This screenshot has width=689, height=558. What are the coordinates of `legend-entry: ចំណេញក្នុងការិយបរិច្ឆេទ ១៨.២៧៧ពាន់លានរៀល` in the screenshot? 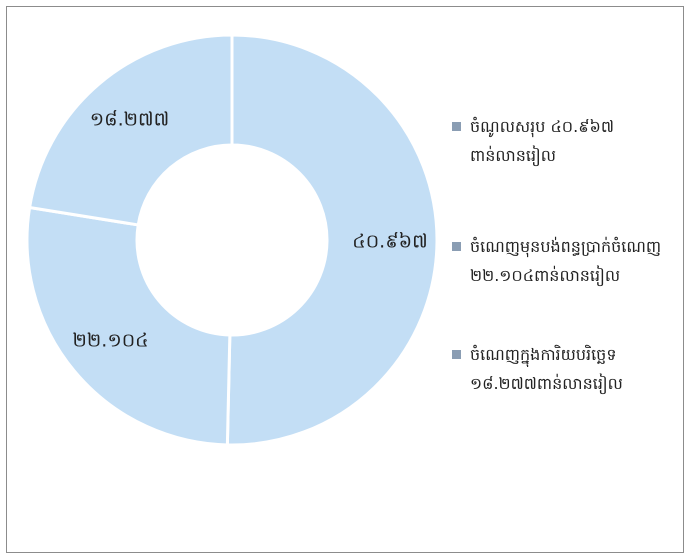 It's located at (569, 369).